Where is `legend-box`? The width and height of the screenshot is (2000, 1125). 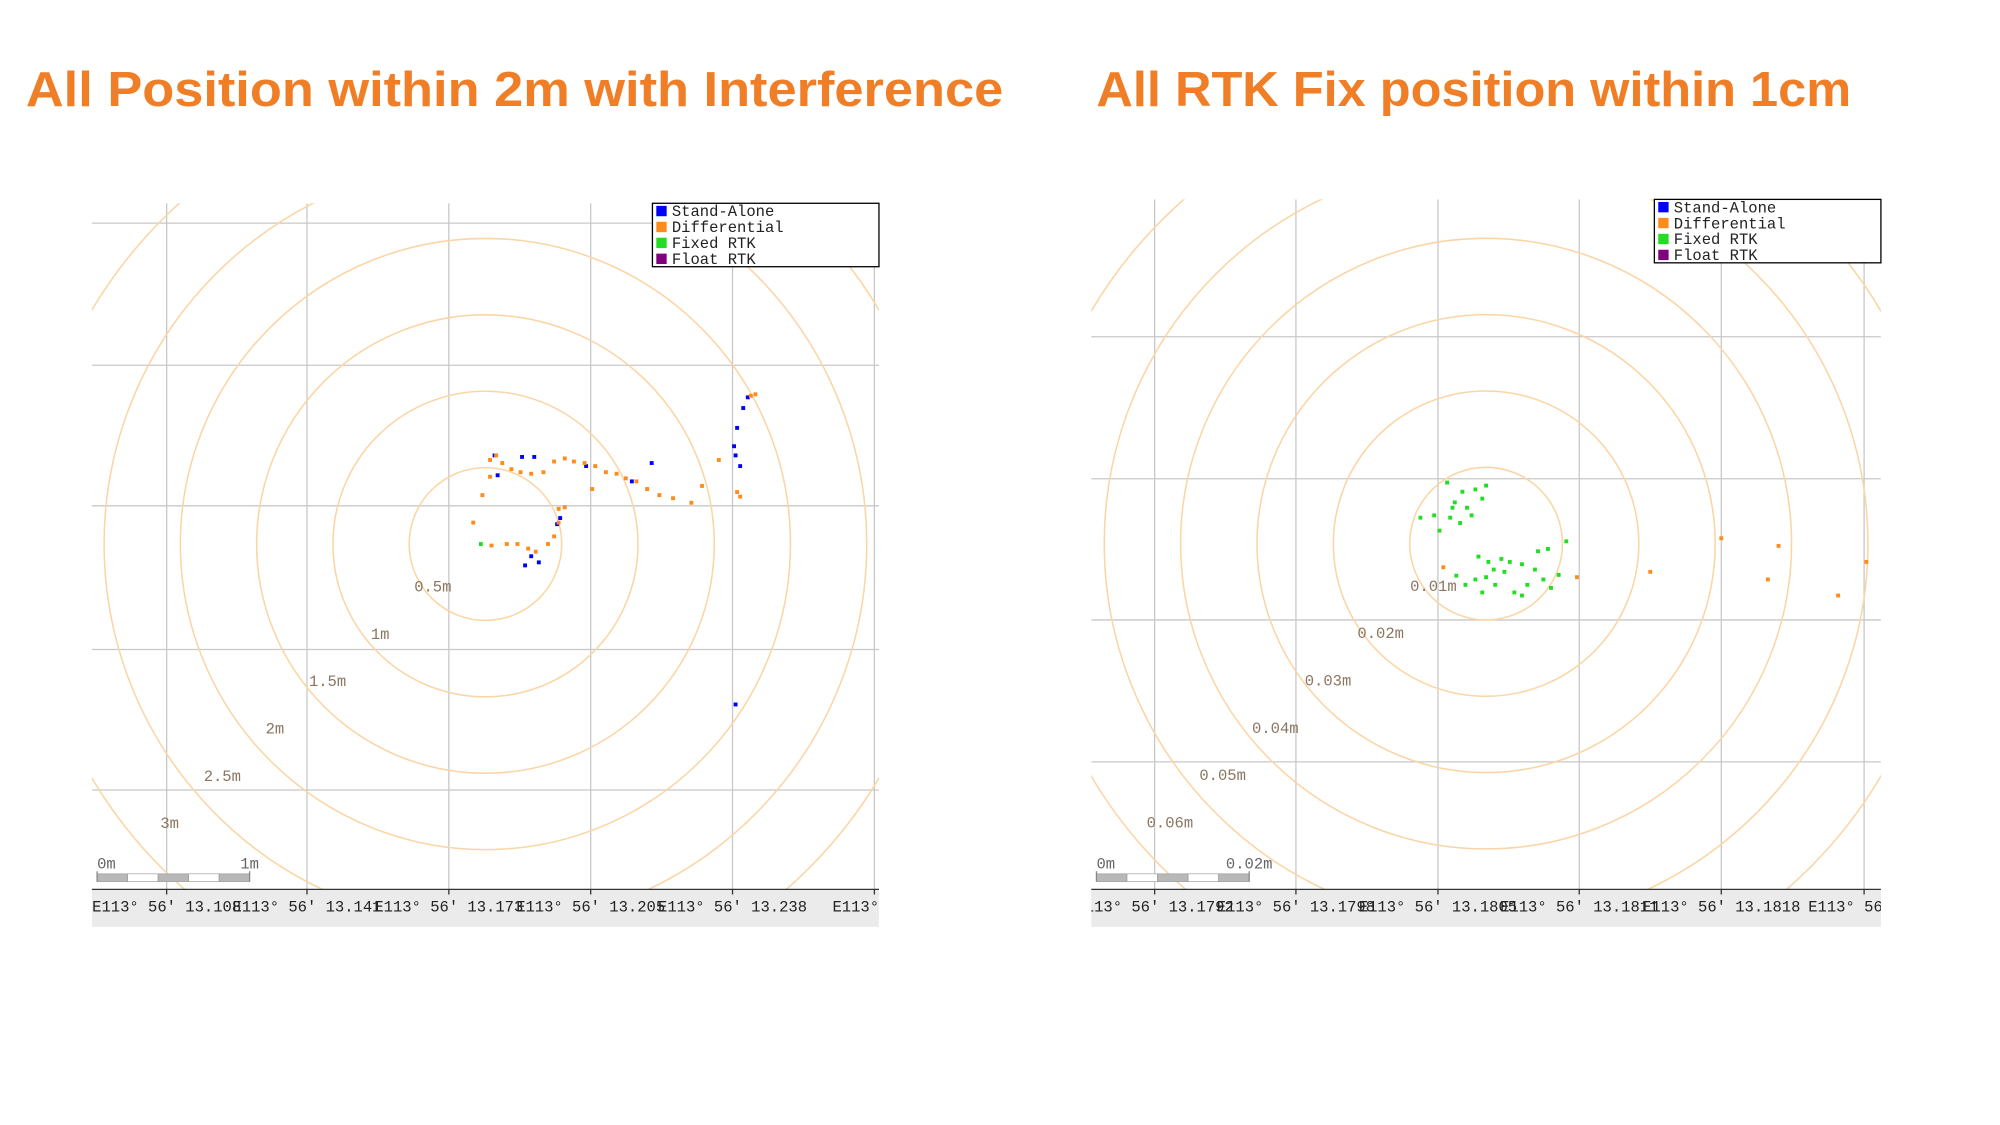 legend-box is located at coordinates (765, 235).